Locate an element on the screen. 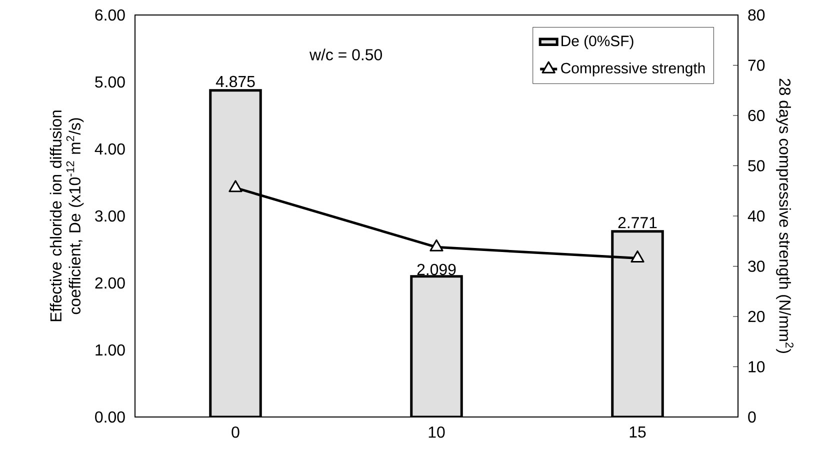  y2-tick-label: 40 is located at coordinates (756, 216).